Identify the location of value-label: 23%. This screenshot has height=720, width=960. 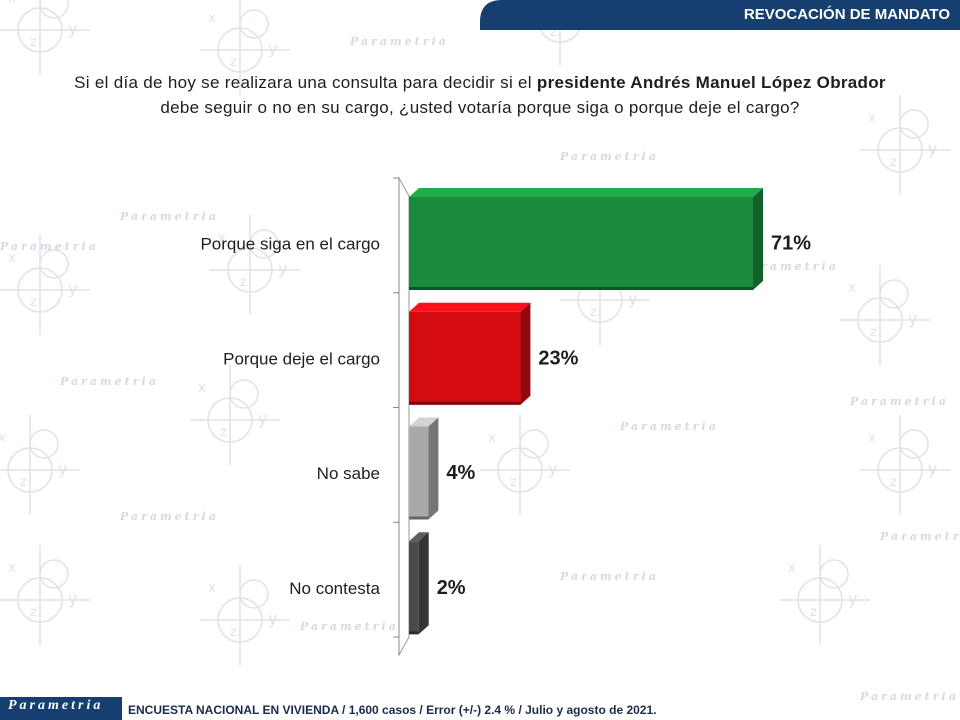
(558, 358).